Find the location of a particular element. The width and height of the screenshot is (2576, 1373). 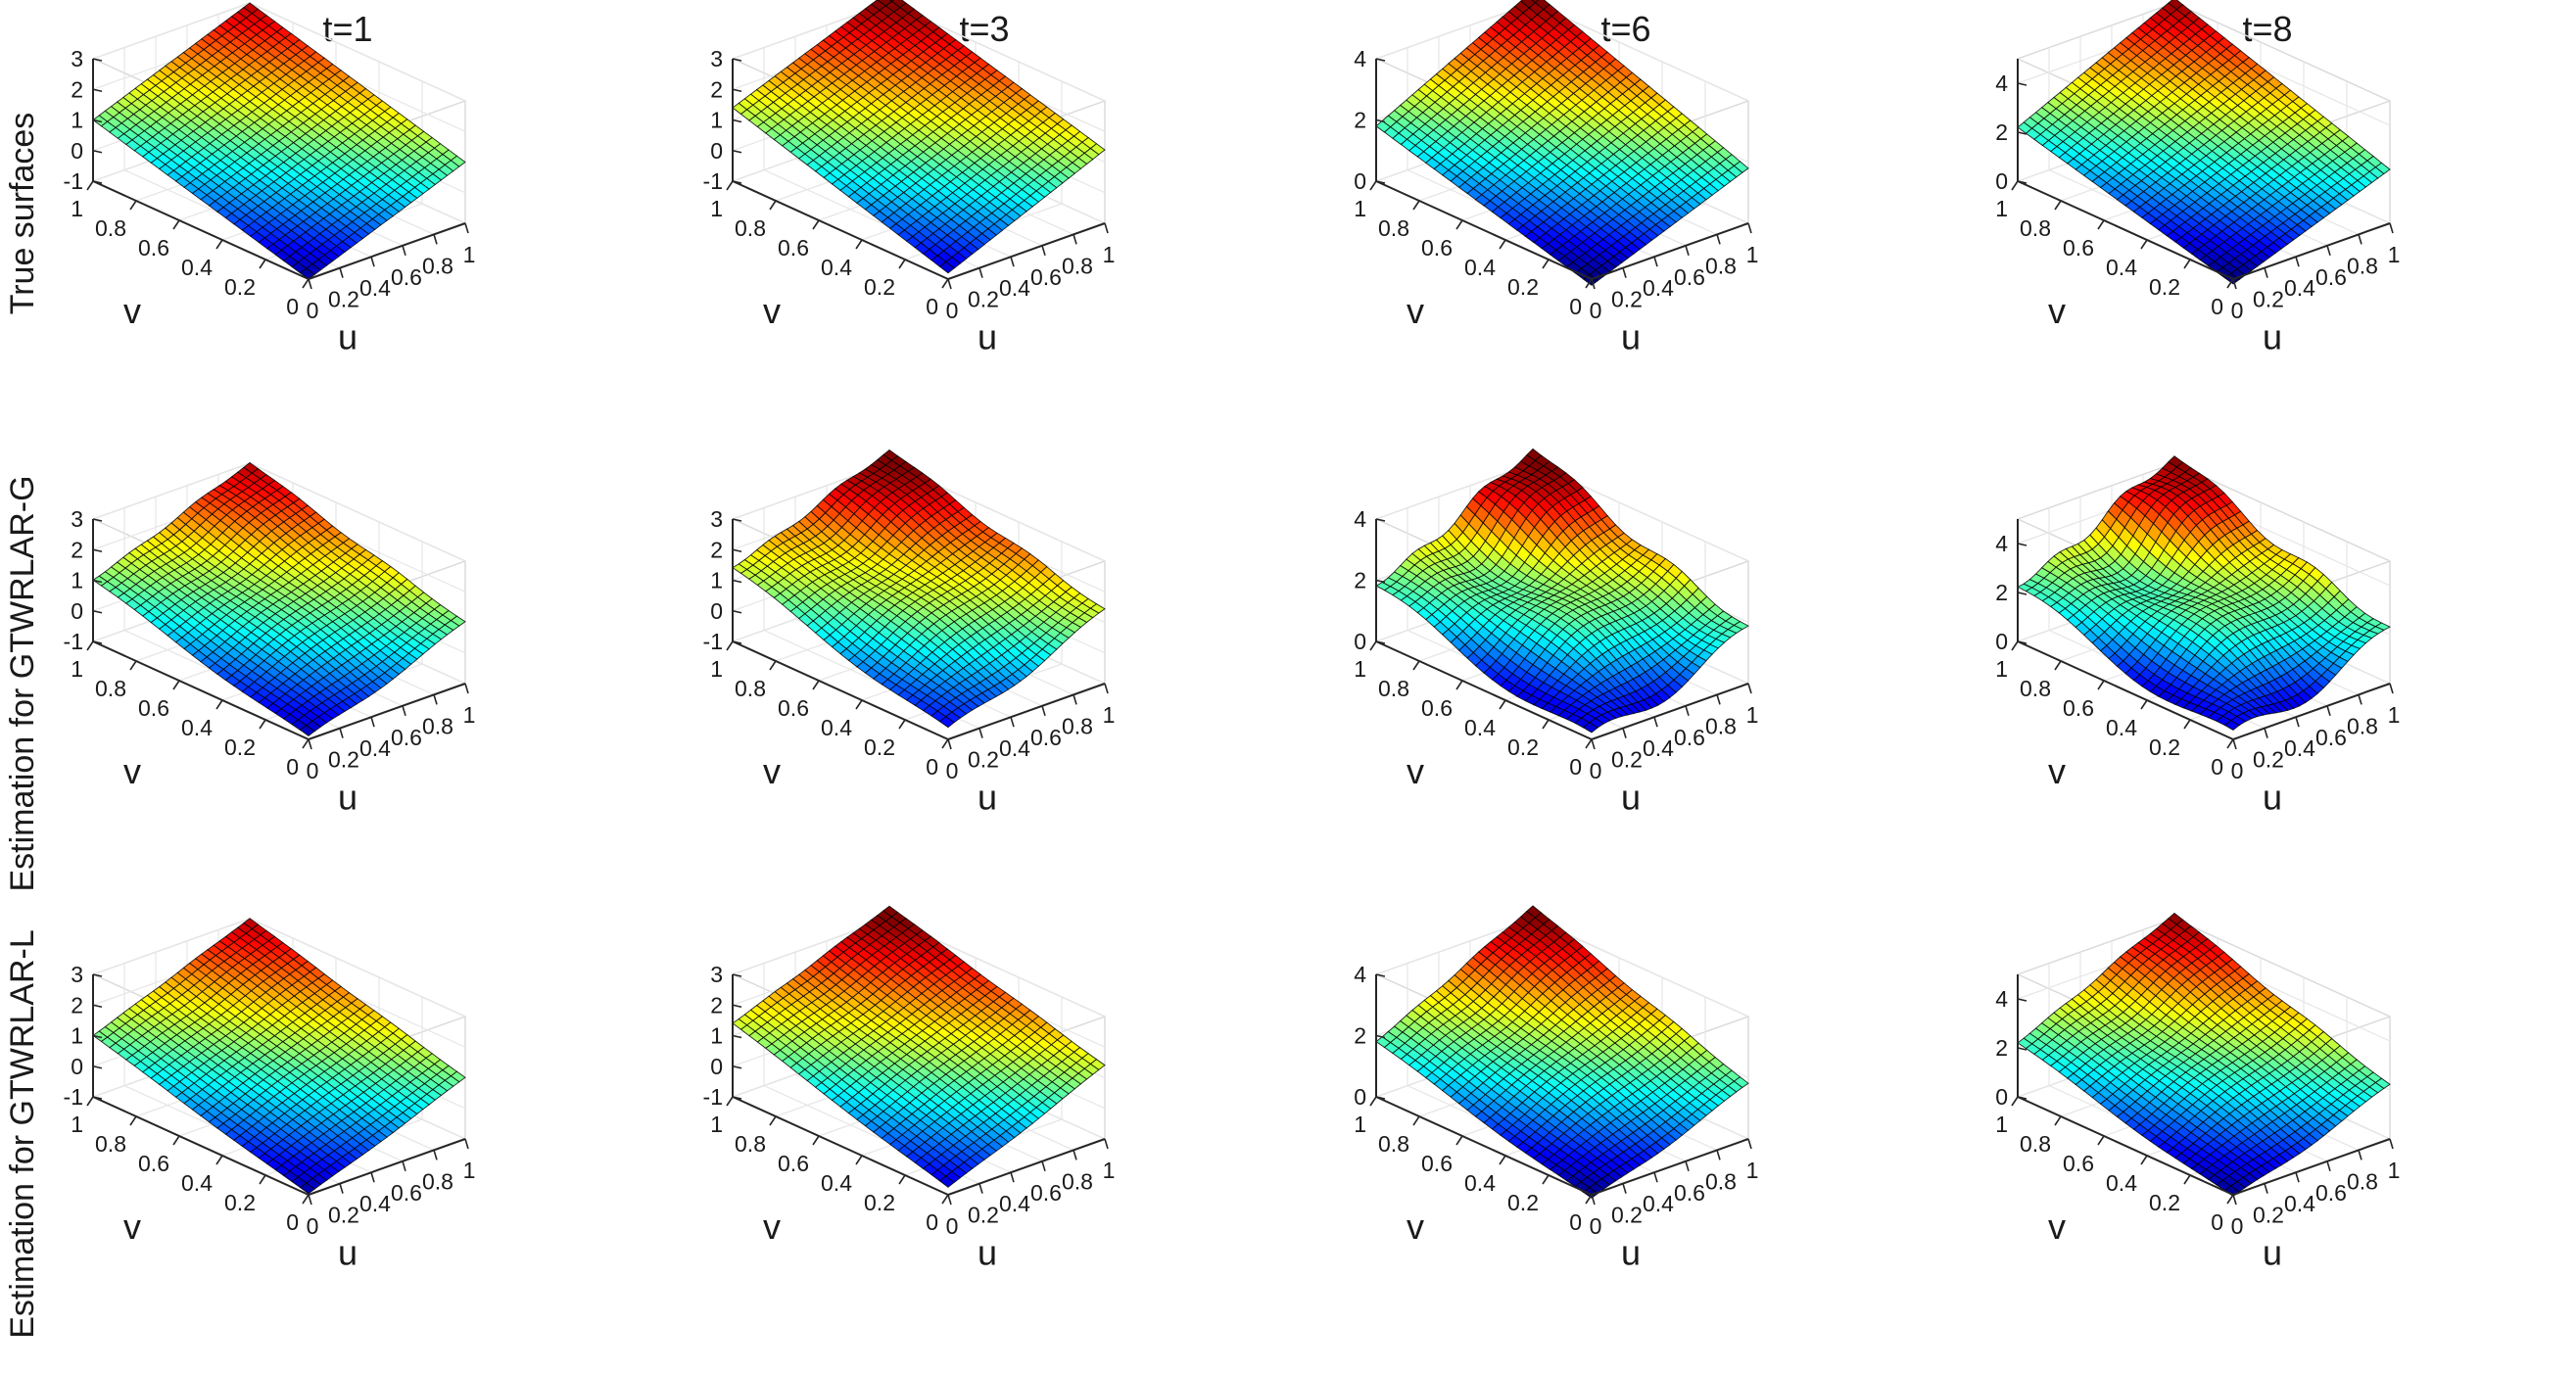

row-title-gtwrlar-g: Estimation for GTWRLAR-G is located at coordinates (22, 683).